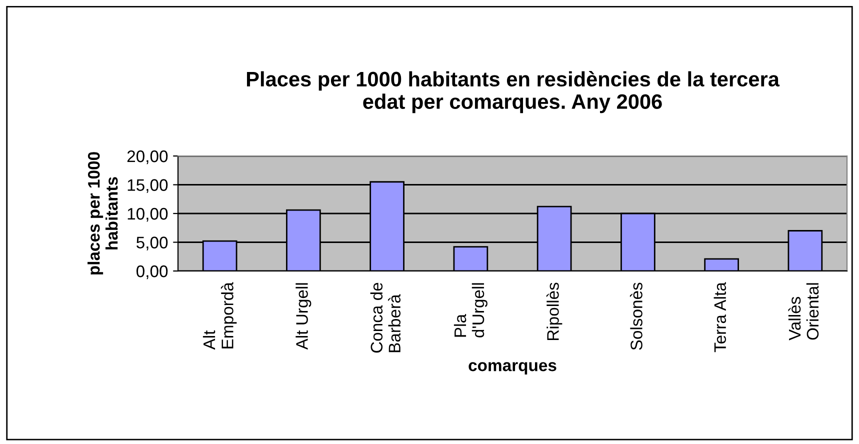 The width and height of the screenshot is (859, 444). Describe the element at coordinates (636, 316) in the screenshot. I see `x-tick-label: Solsonès` at that location.